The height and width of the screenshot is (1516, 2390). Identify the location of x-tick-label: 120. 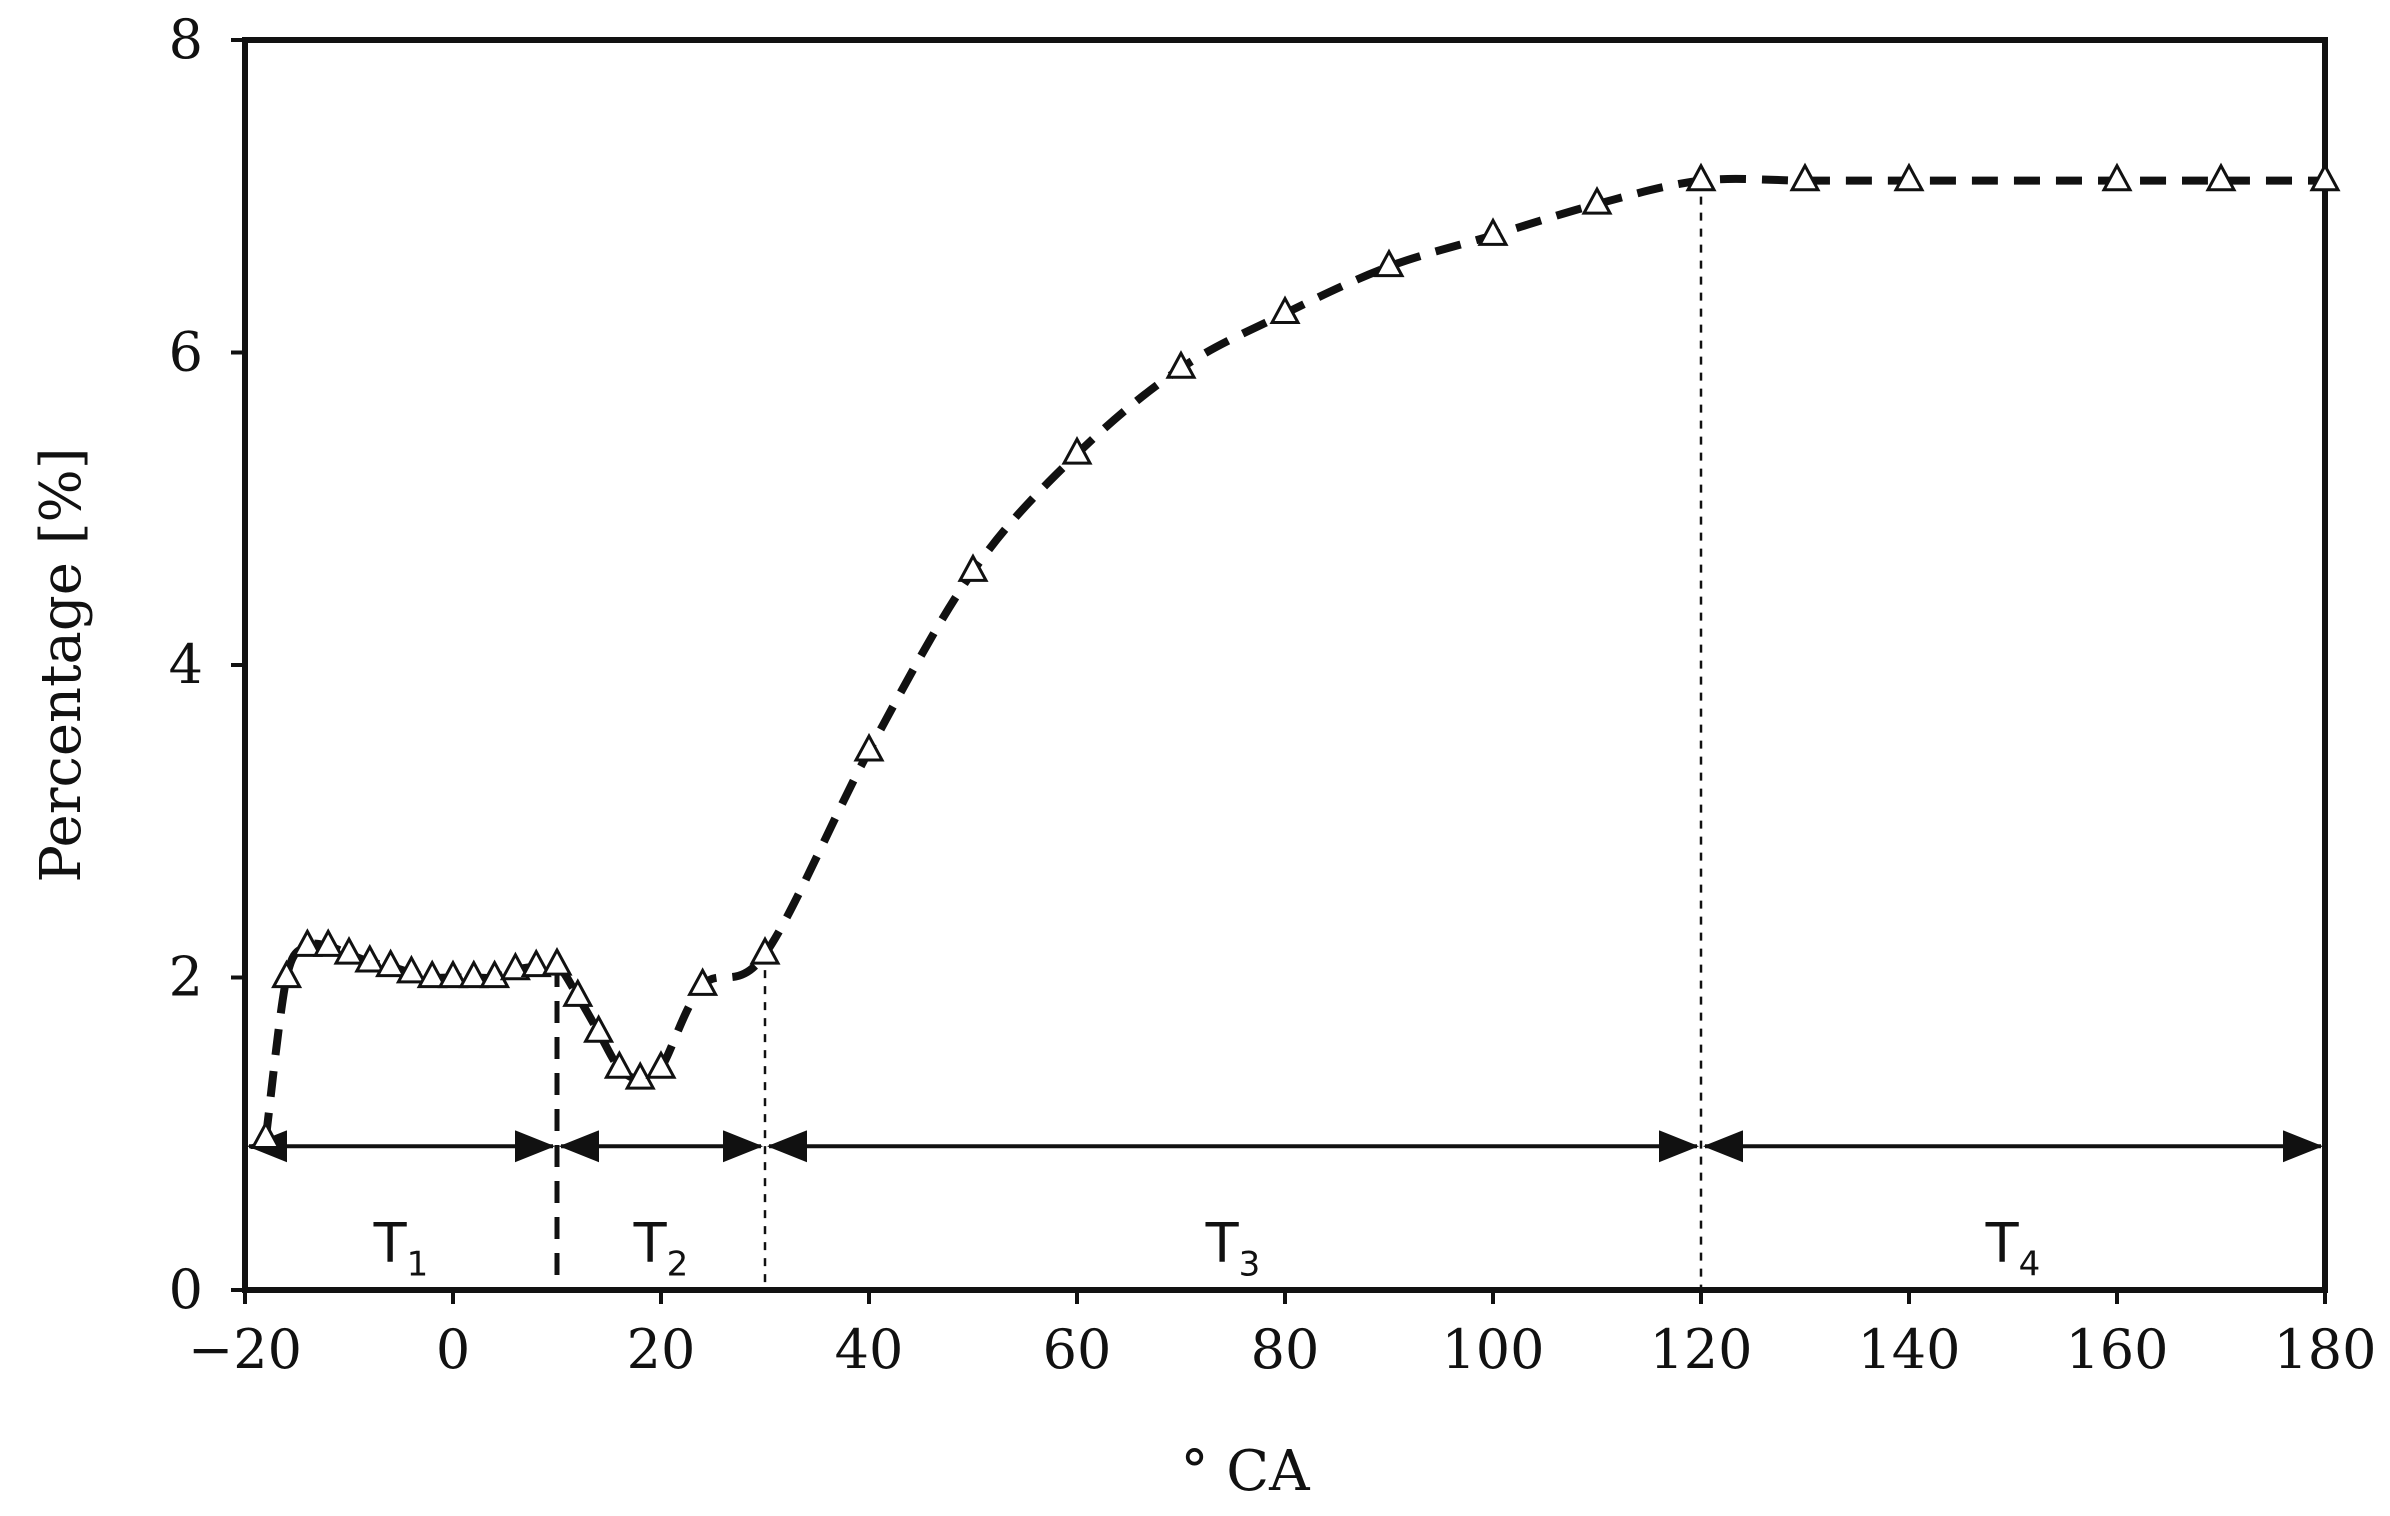
(1700, 1349).